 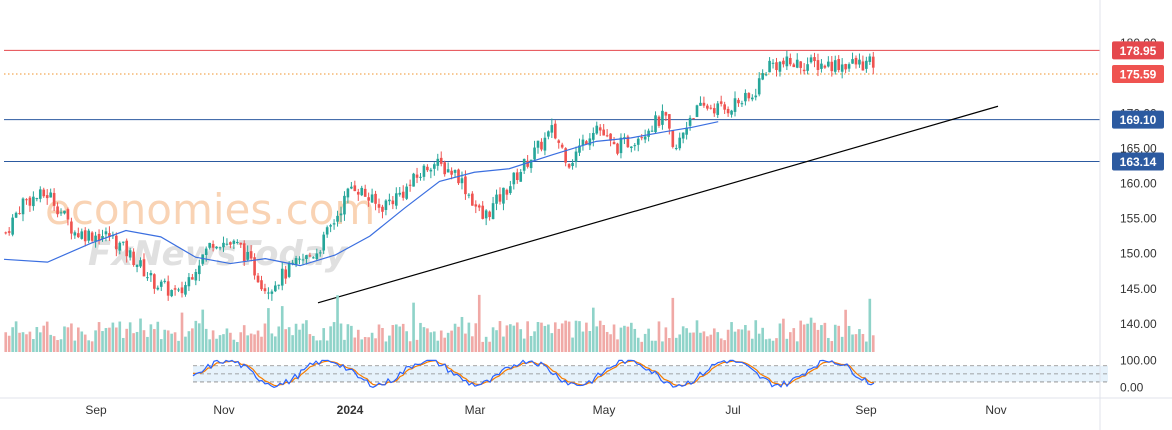 I want to click on time-tick-label: Sep, so click(x=96, y=410).